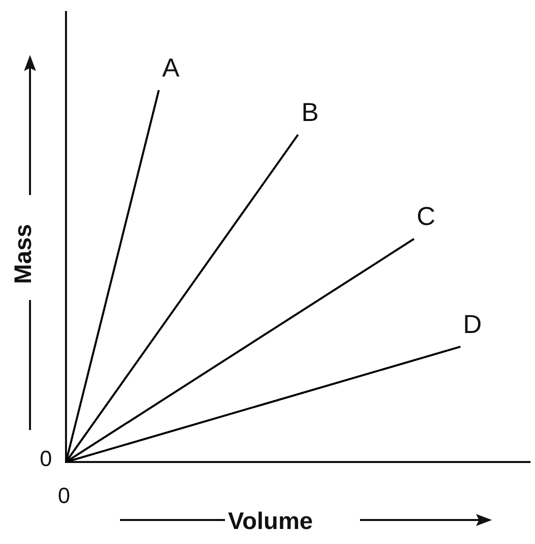  I want to click on series-label: B, so click(310, 111).